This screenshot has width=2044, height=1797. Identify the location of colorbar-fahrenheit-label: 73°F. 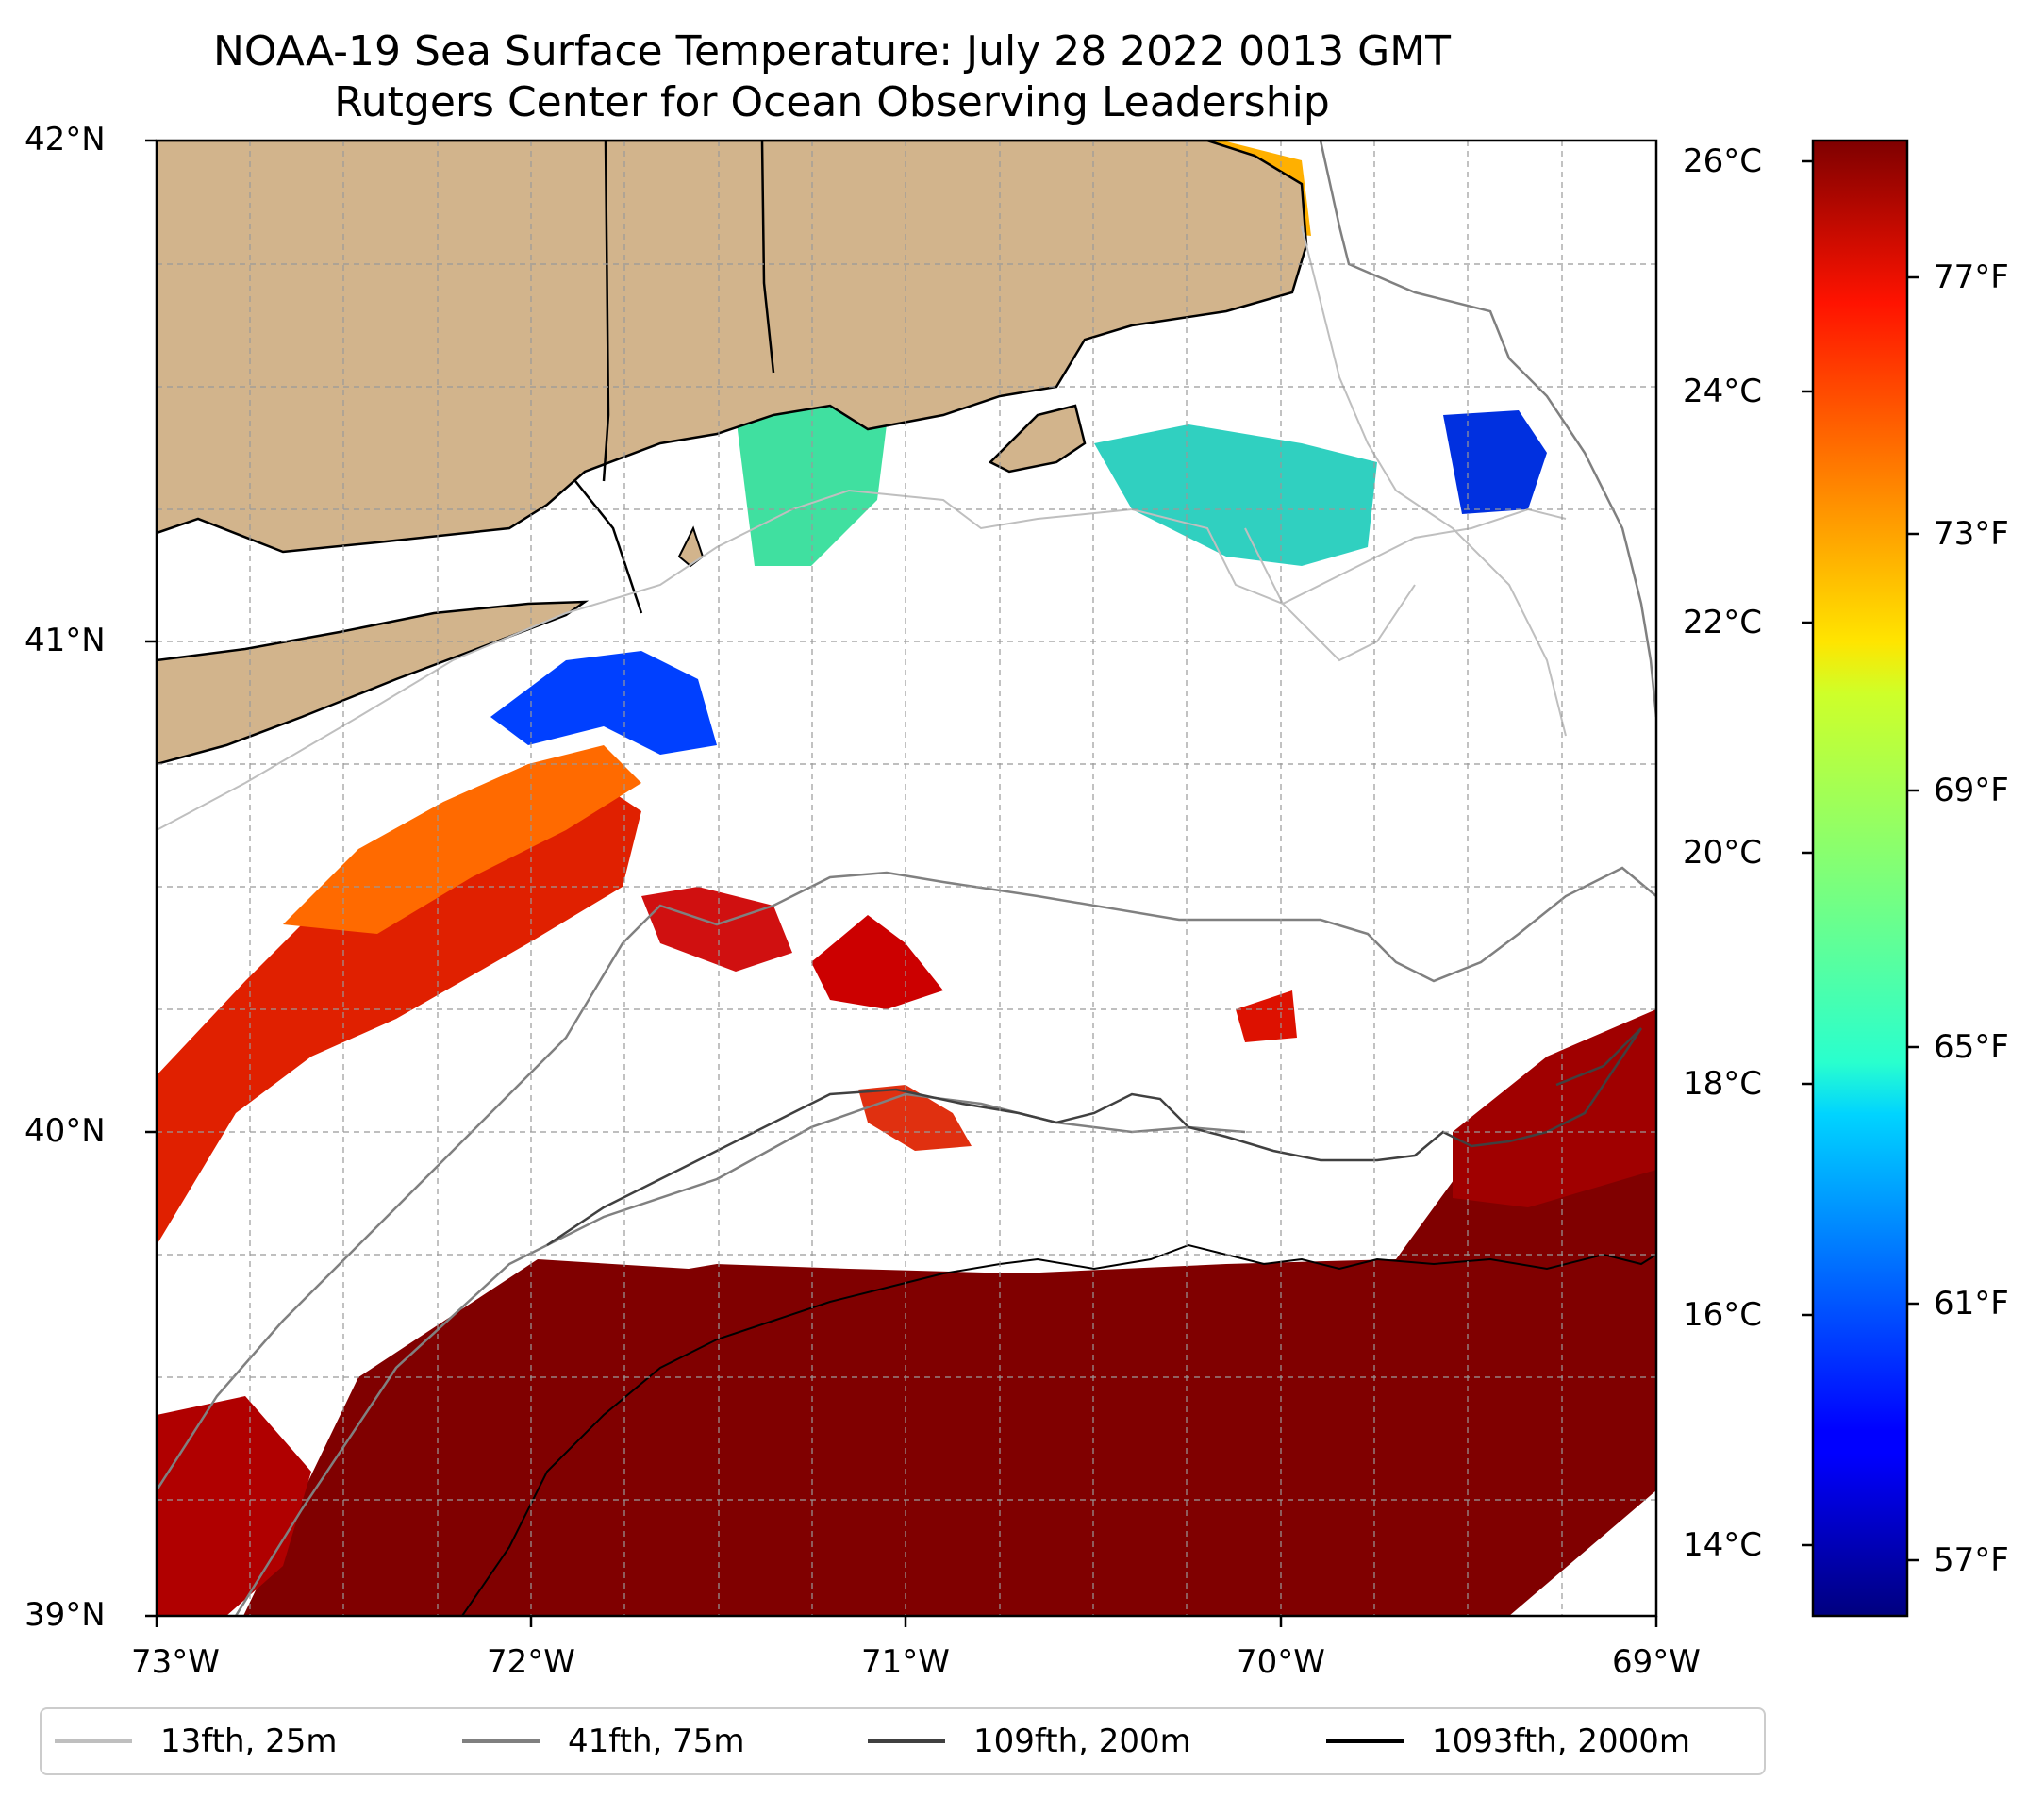
(1972, 534).